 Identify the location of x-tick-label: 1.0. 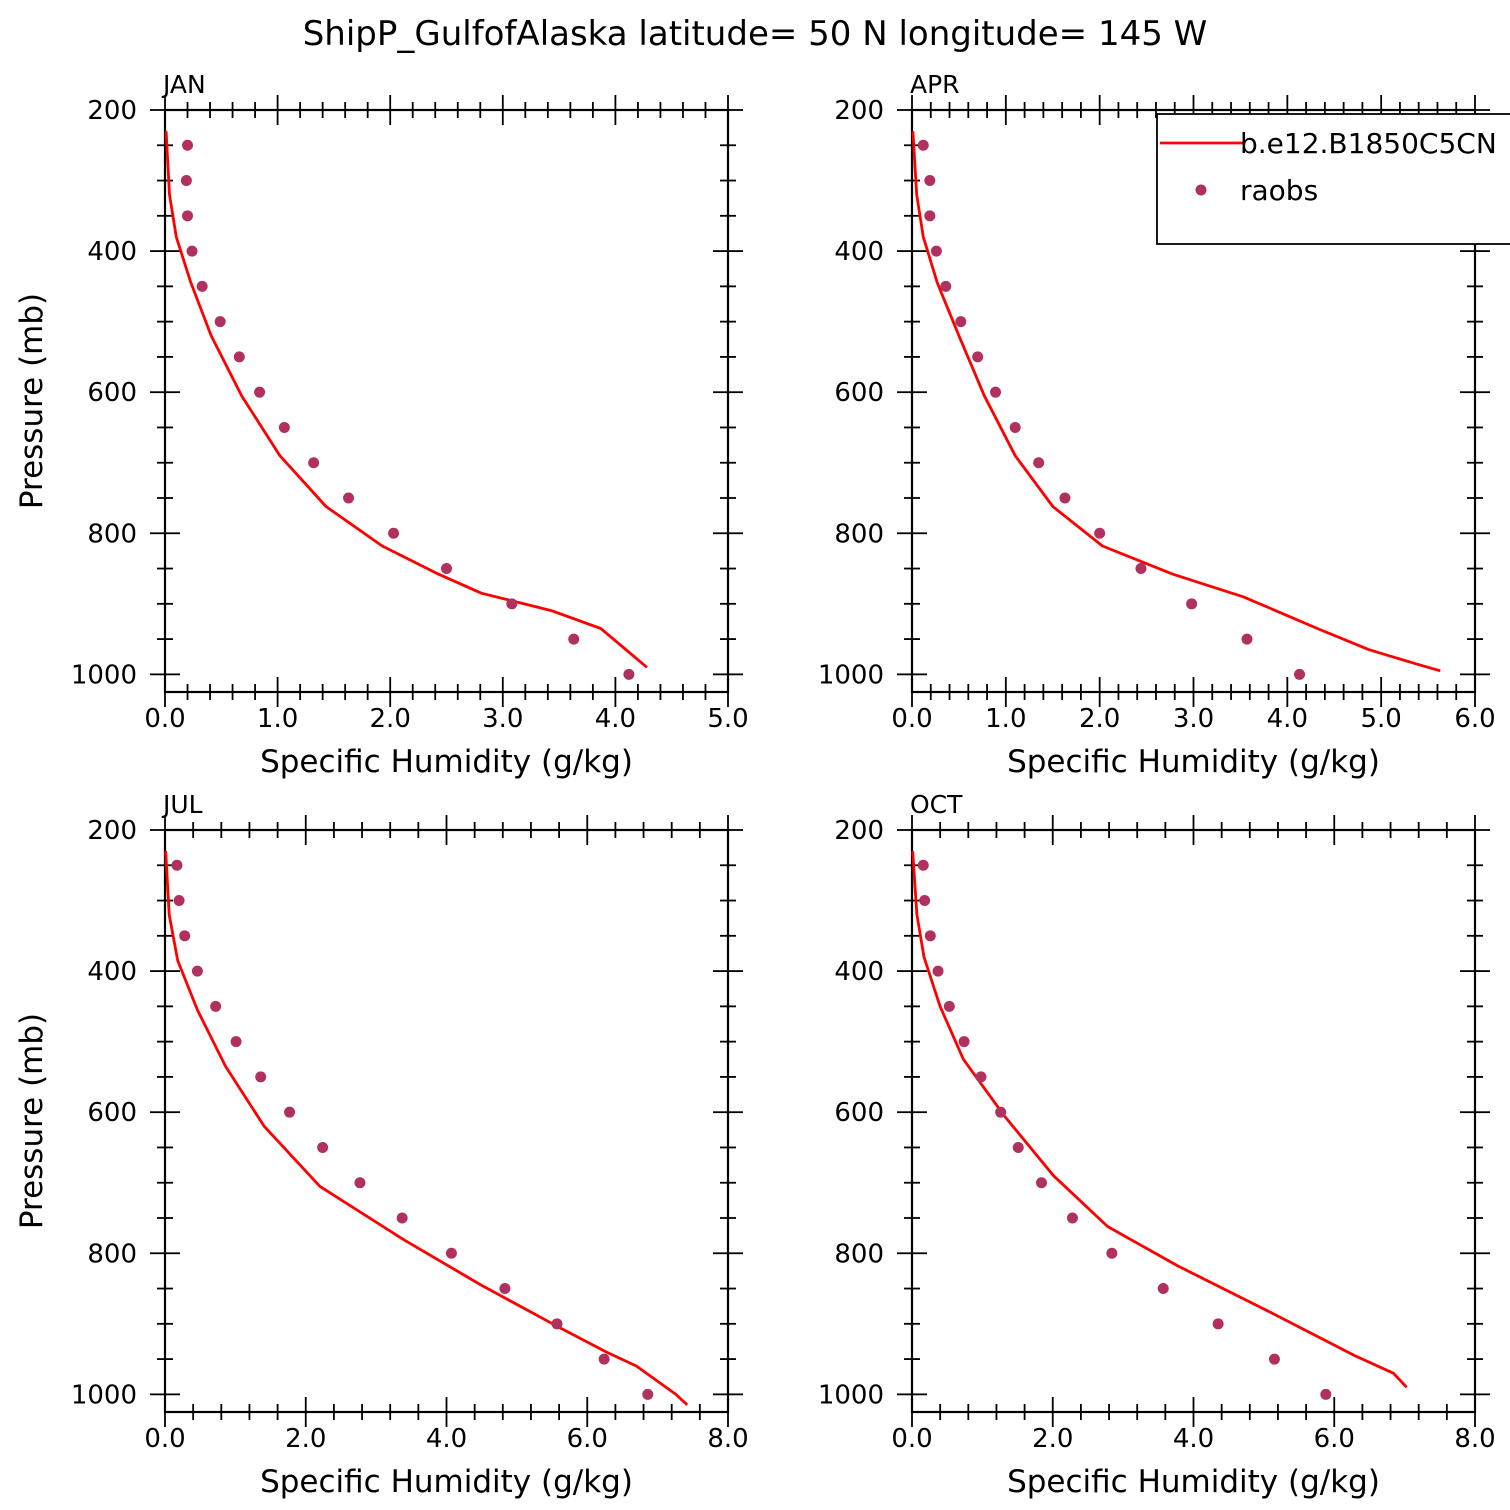
(277, 719).